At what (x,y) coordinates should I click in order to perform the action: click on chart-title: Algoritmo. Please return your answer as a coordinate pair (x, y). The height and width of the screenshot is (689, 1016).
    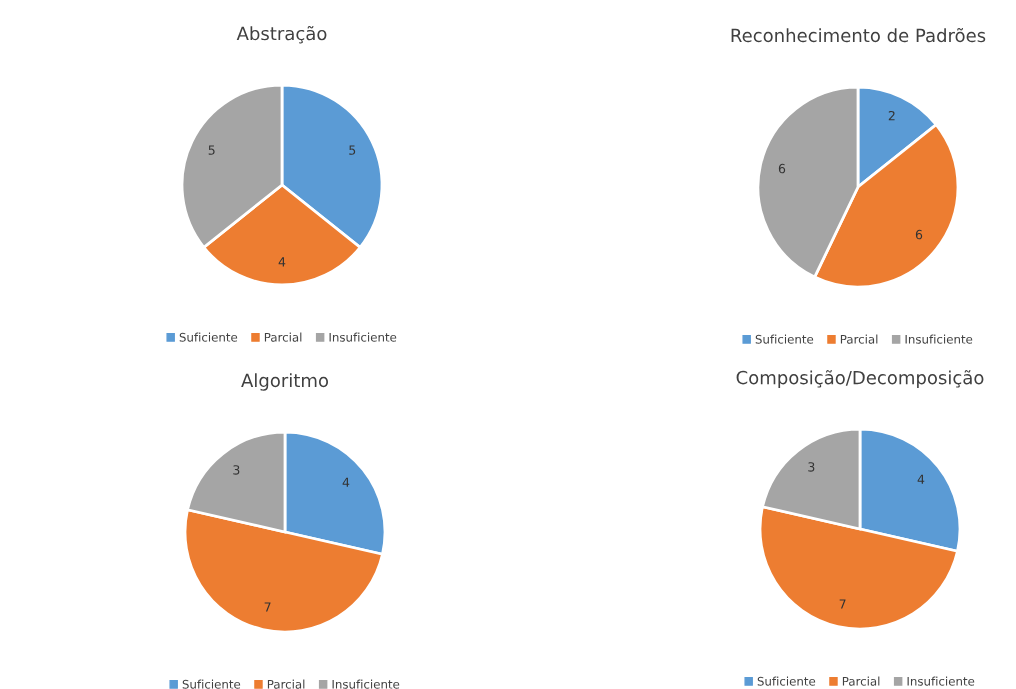
    Looking at the image, I should click on (285, 382).